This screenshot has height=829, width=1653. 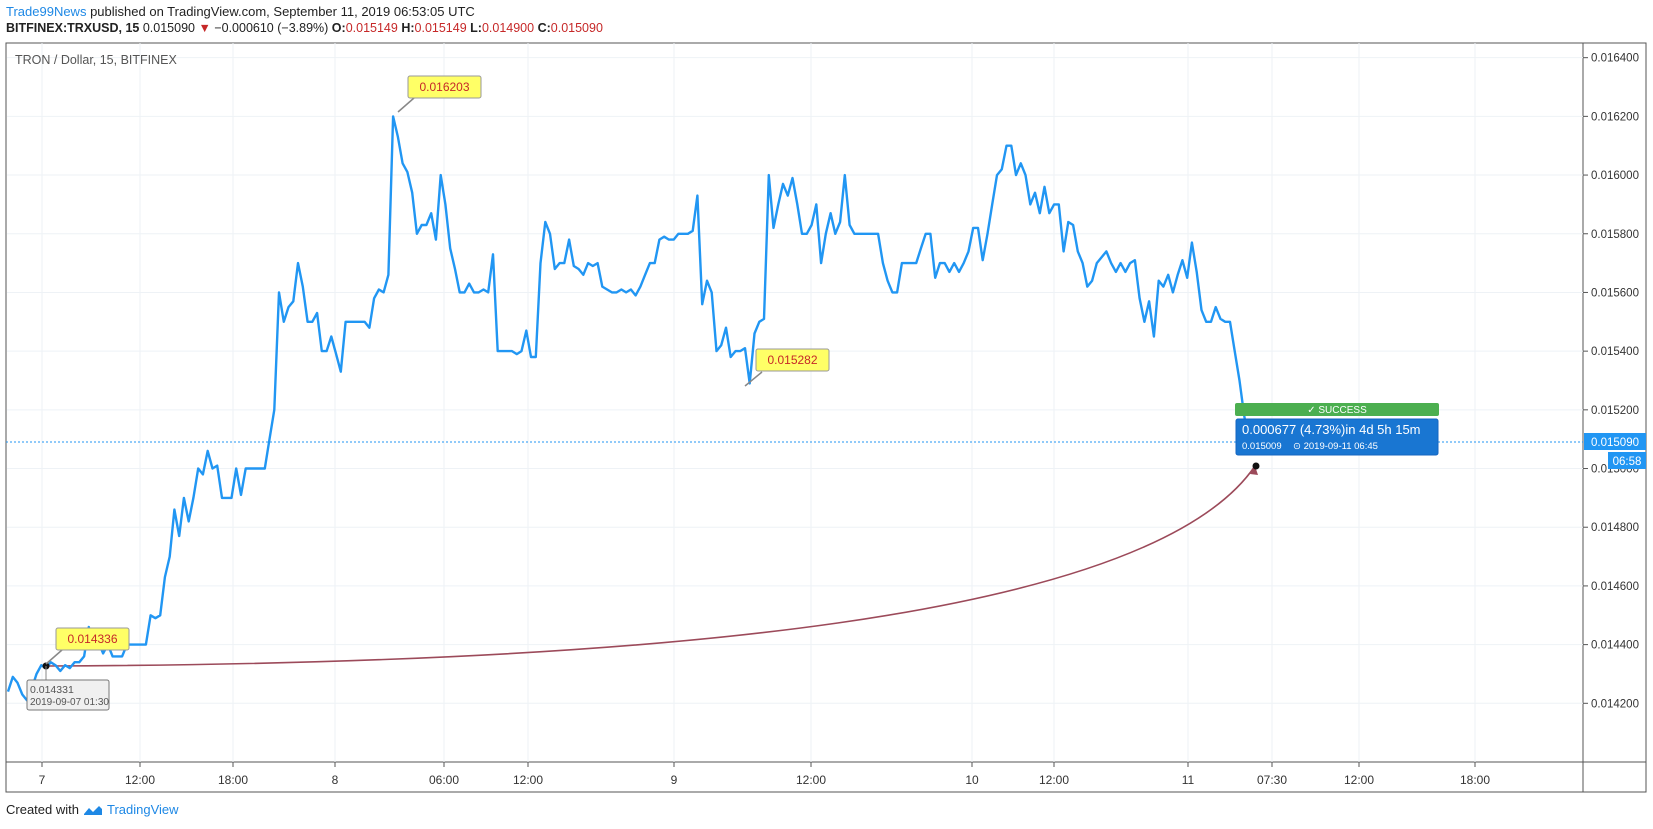 I want to click on annotation-low-box, so click(x=792, y=360).